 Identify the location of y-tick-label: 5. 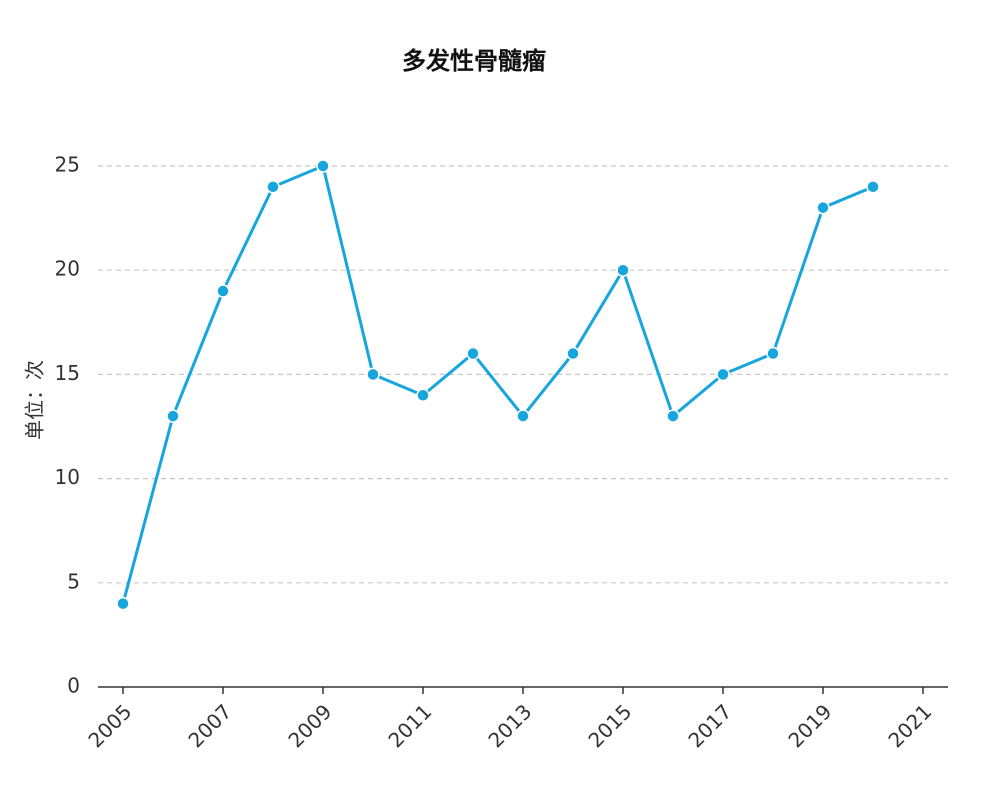
(73, 581).